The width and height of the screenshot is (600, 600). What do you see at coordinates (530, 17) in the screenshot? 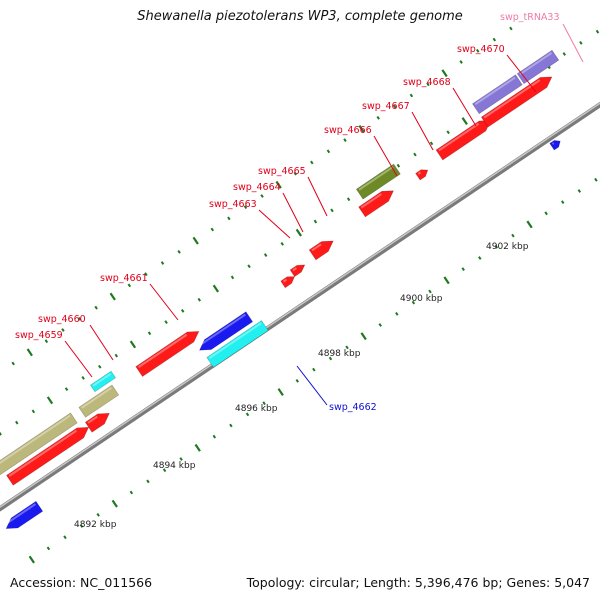
I see `gene-label-swp-trna33: swp_tRNA33` at bounding box center [530, 17].